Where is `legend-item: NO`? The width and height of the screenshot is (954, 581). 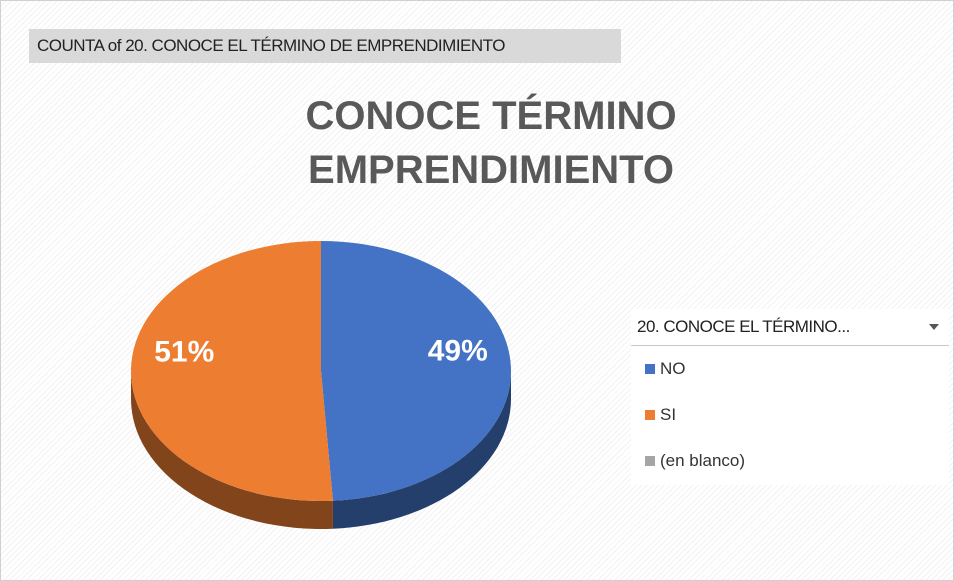
legend-item: NO is located at coordinates (665, 369).